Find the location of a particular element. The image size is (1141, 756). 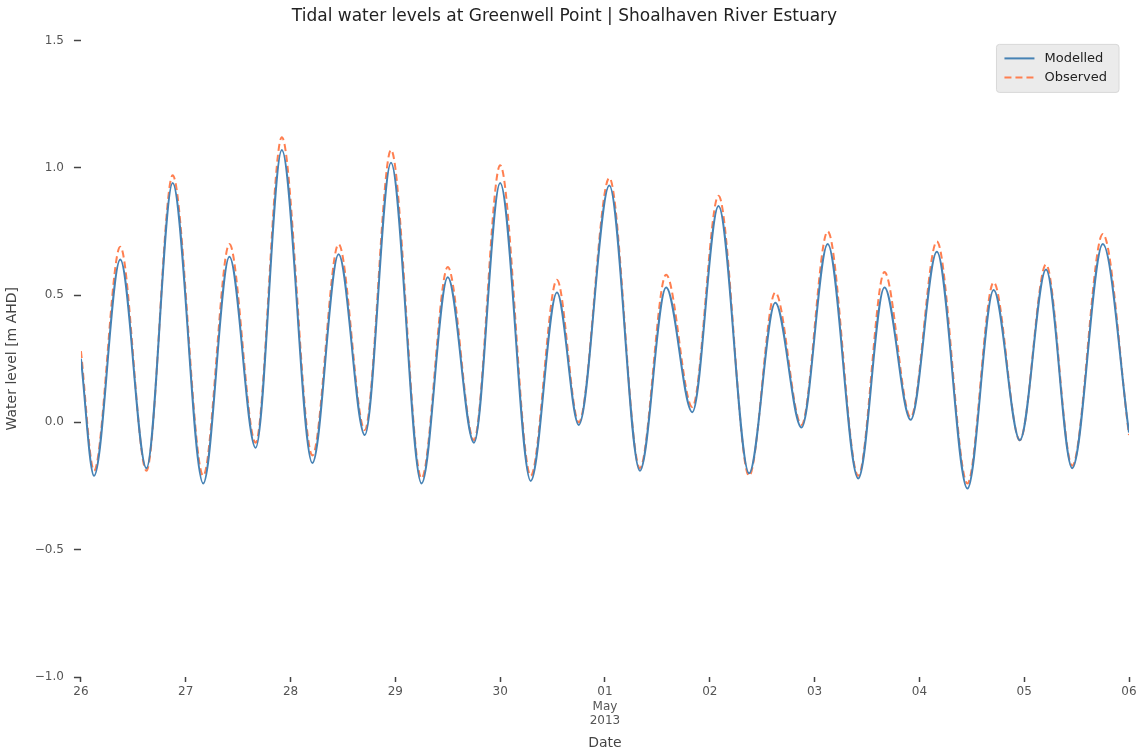

y-tick-label: −1.0 is located at coordinates (49, 676).